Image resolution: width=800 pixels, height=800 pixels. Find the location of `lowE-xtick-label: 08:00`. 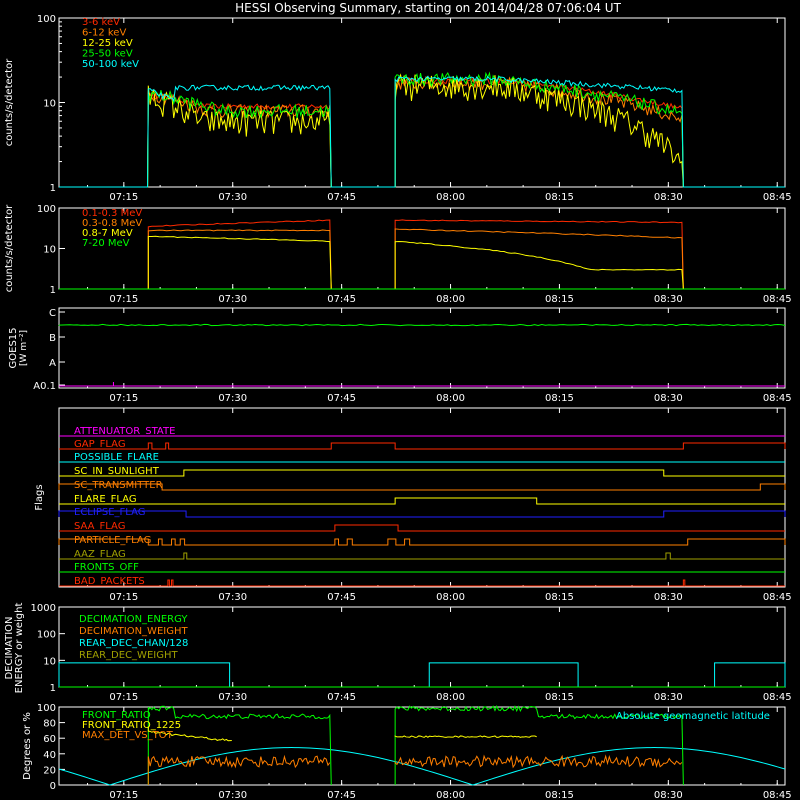

lowE-xtick-label: 08:00 is located at coordinates (450, 197).